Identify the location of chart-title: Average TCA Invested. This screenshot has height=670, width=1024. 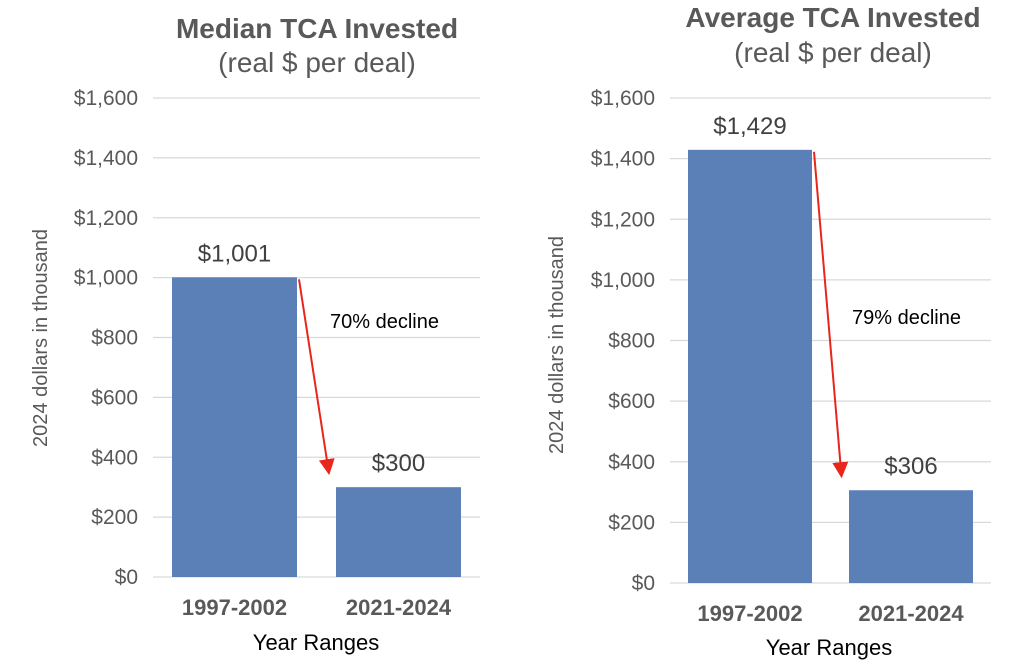
(832, 17).